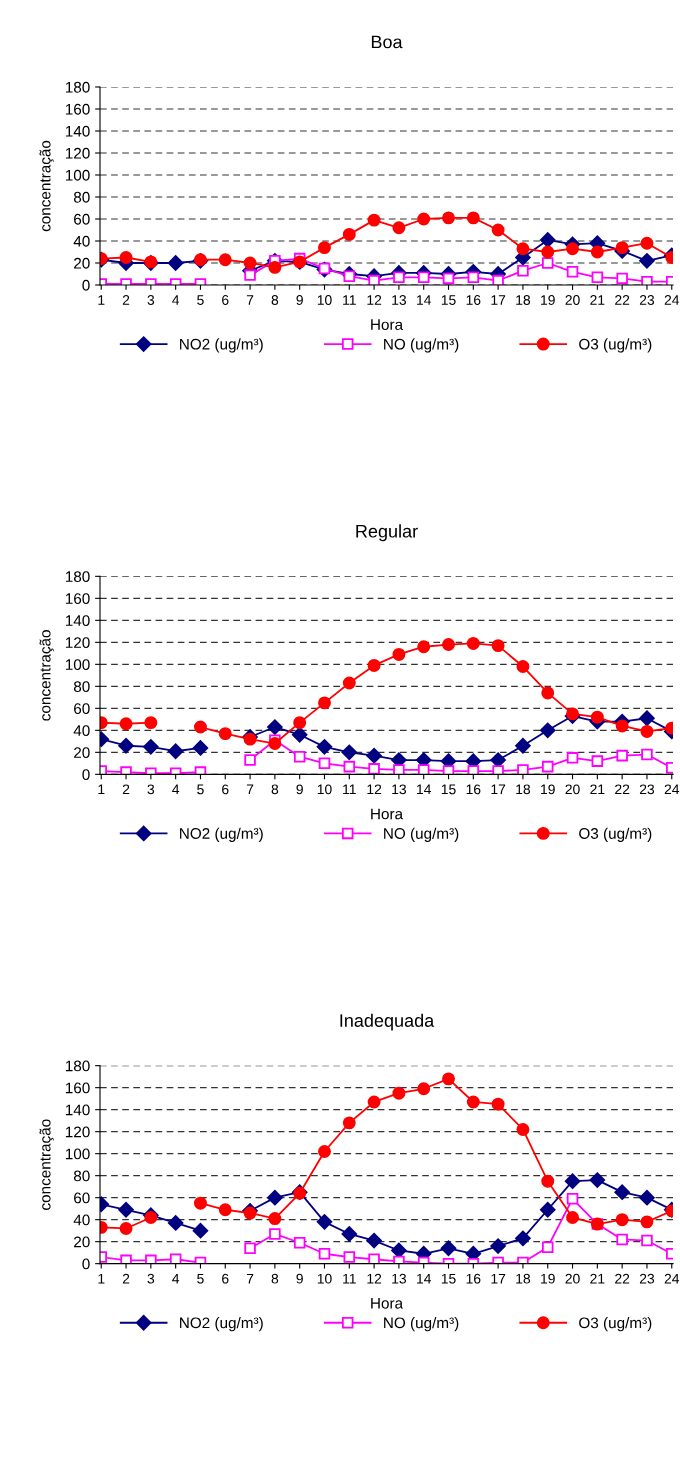  What do you see at coordinates (473, 300) in the screenshot?
I see `x-tick-label: 16` at bounding box center [473, 300].